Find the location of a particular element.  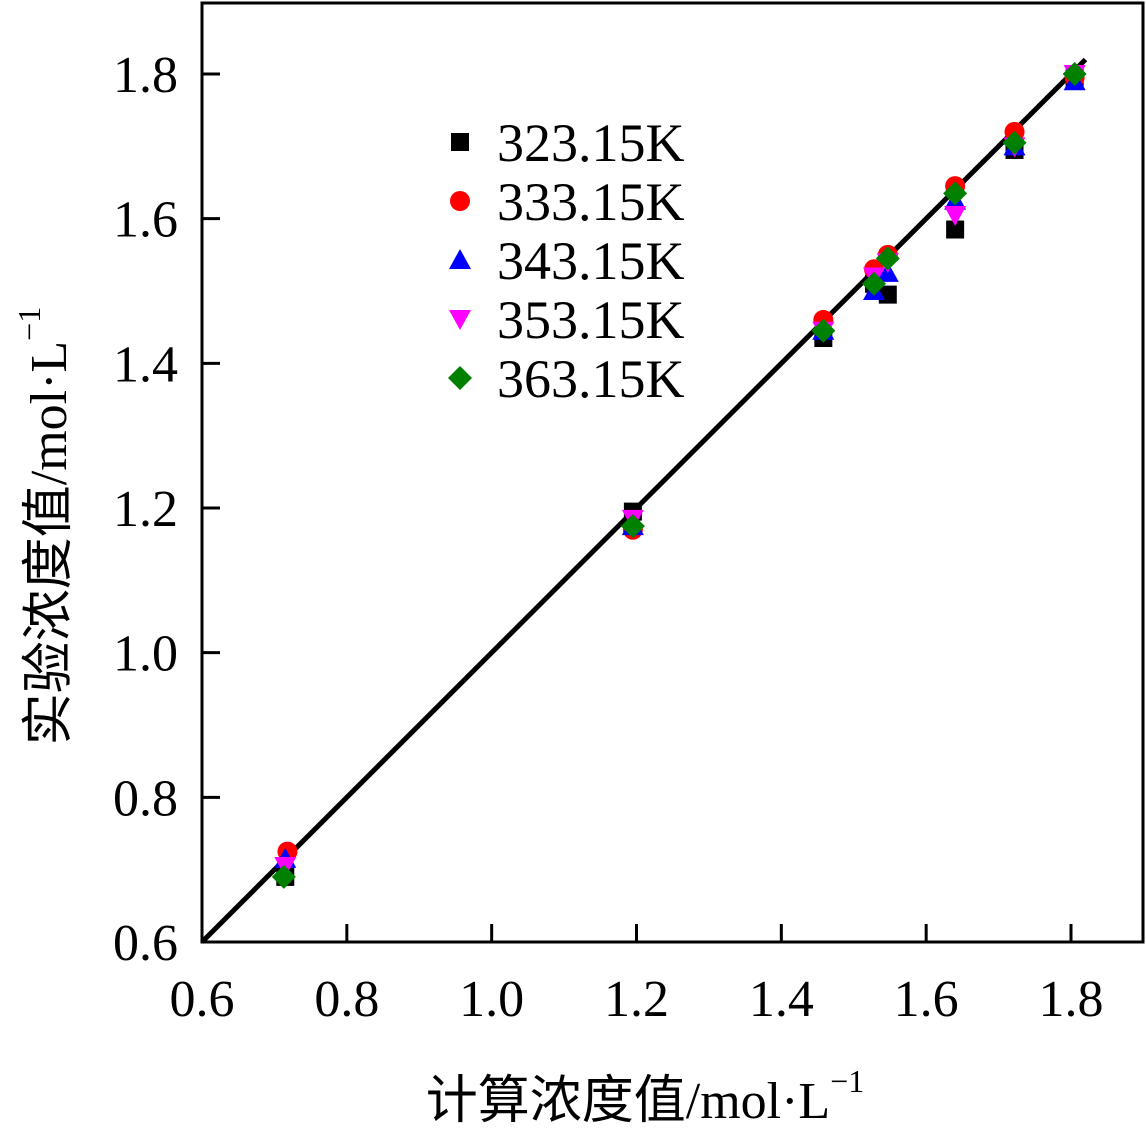

y-axis-label-exponent: −1 is located at coordinates (29, 324).